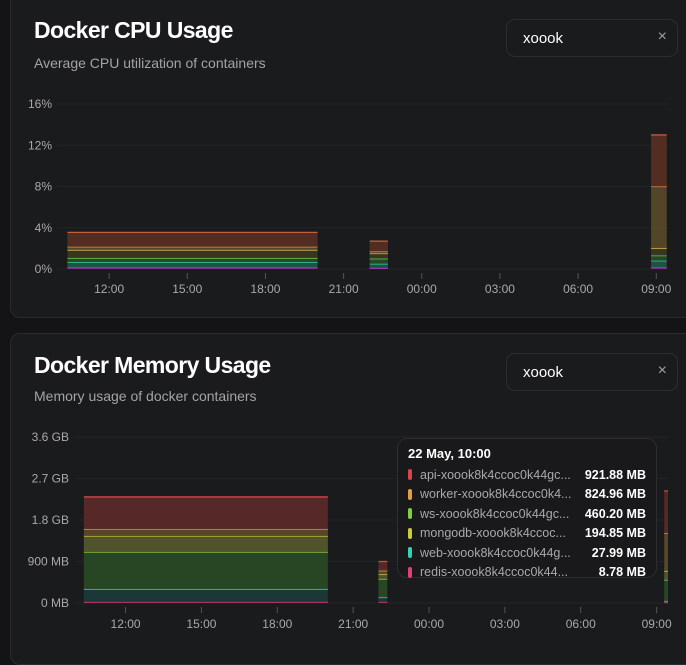  I want to click on tooltip-row: redis-xoook8k4ccoc0k44... 8.78 MB, so click(527, 573).